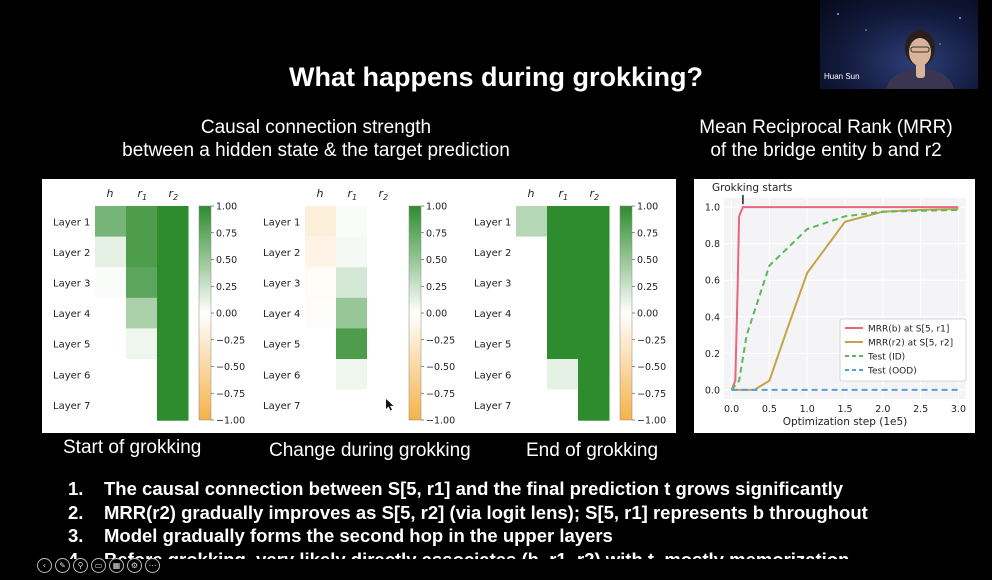 Image resolution: width=992 pixels, height=580 pixels. What do you see at coordinates (899, 51) in the screenshot?
I see `speaker-figure` at bounding box center [899, 51].